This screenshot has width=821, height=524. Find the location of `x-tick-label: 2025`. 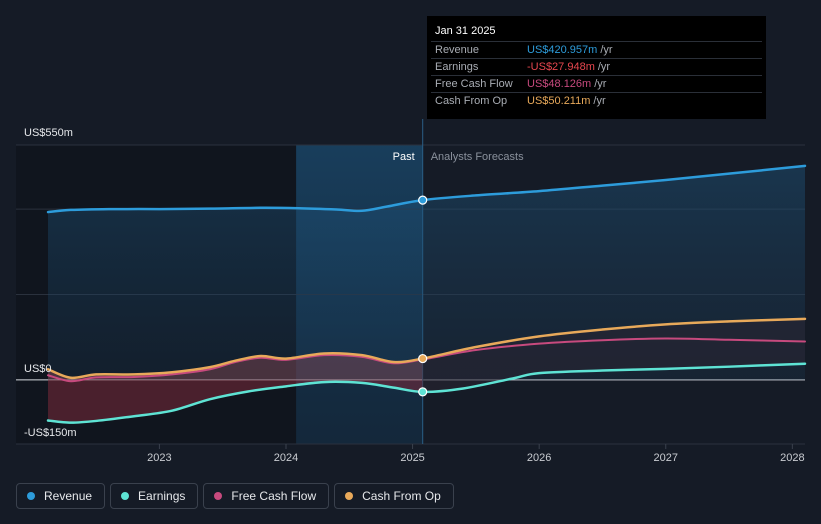

x-tick-label: 2025 is located at coordinates (412, 458).